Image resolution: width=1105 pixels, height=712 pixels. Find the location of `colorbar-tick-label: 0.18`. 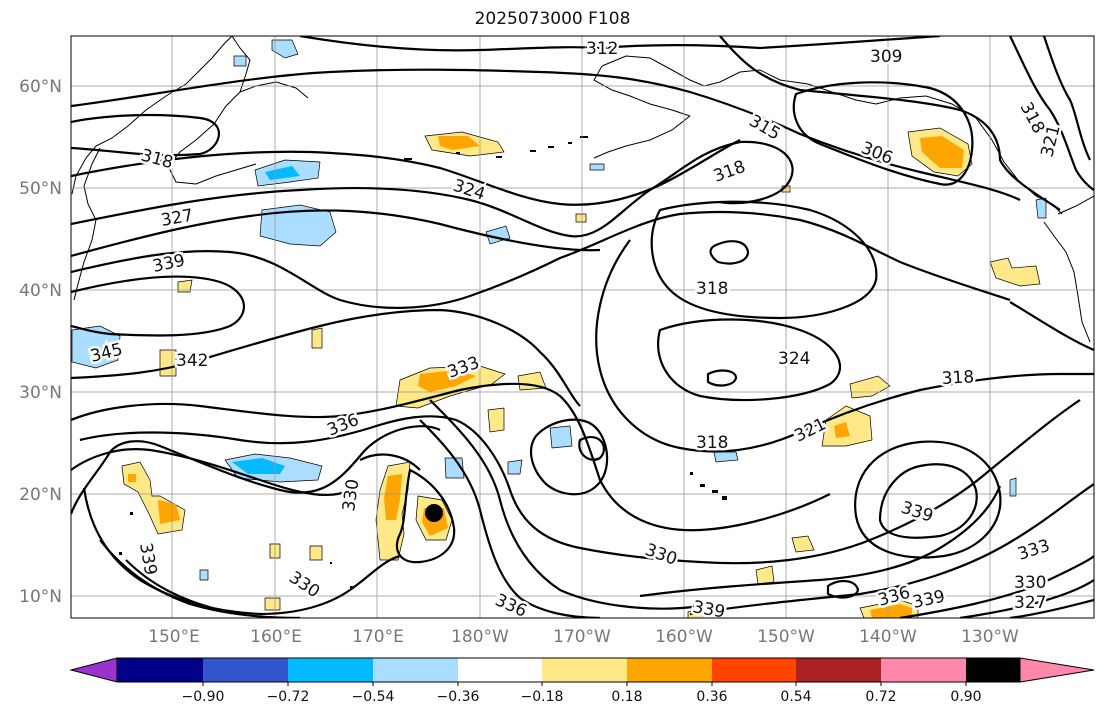

colorbar-tick-label: 0.18 is located at coordinates (626, 697).